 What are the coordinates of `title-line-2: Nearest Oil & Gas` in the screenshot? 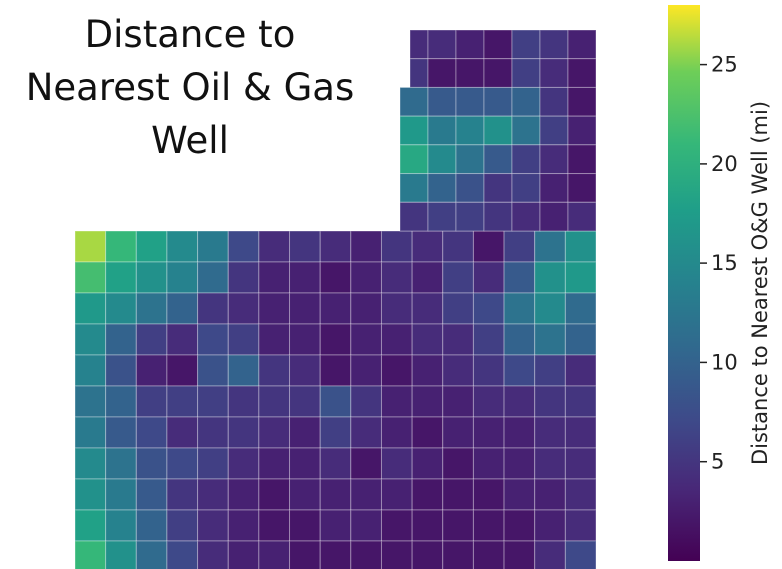 It's located at (190, 87).